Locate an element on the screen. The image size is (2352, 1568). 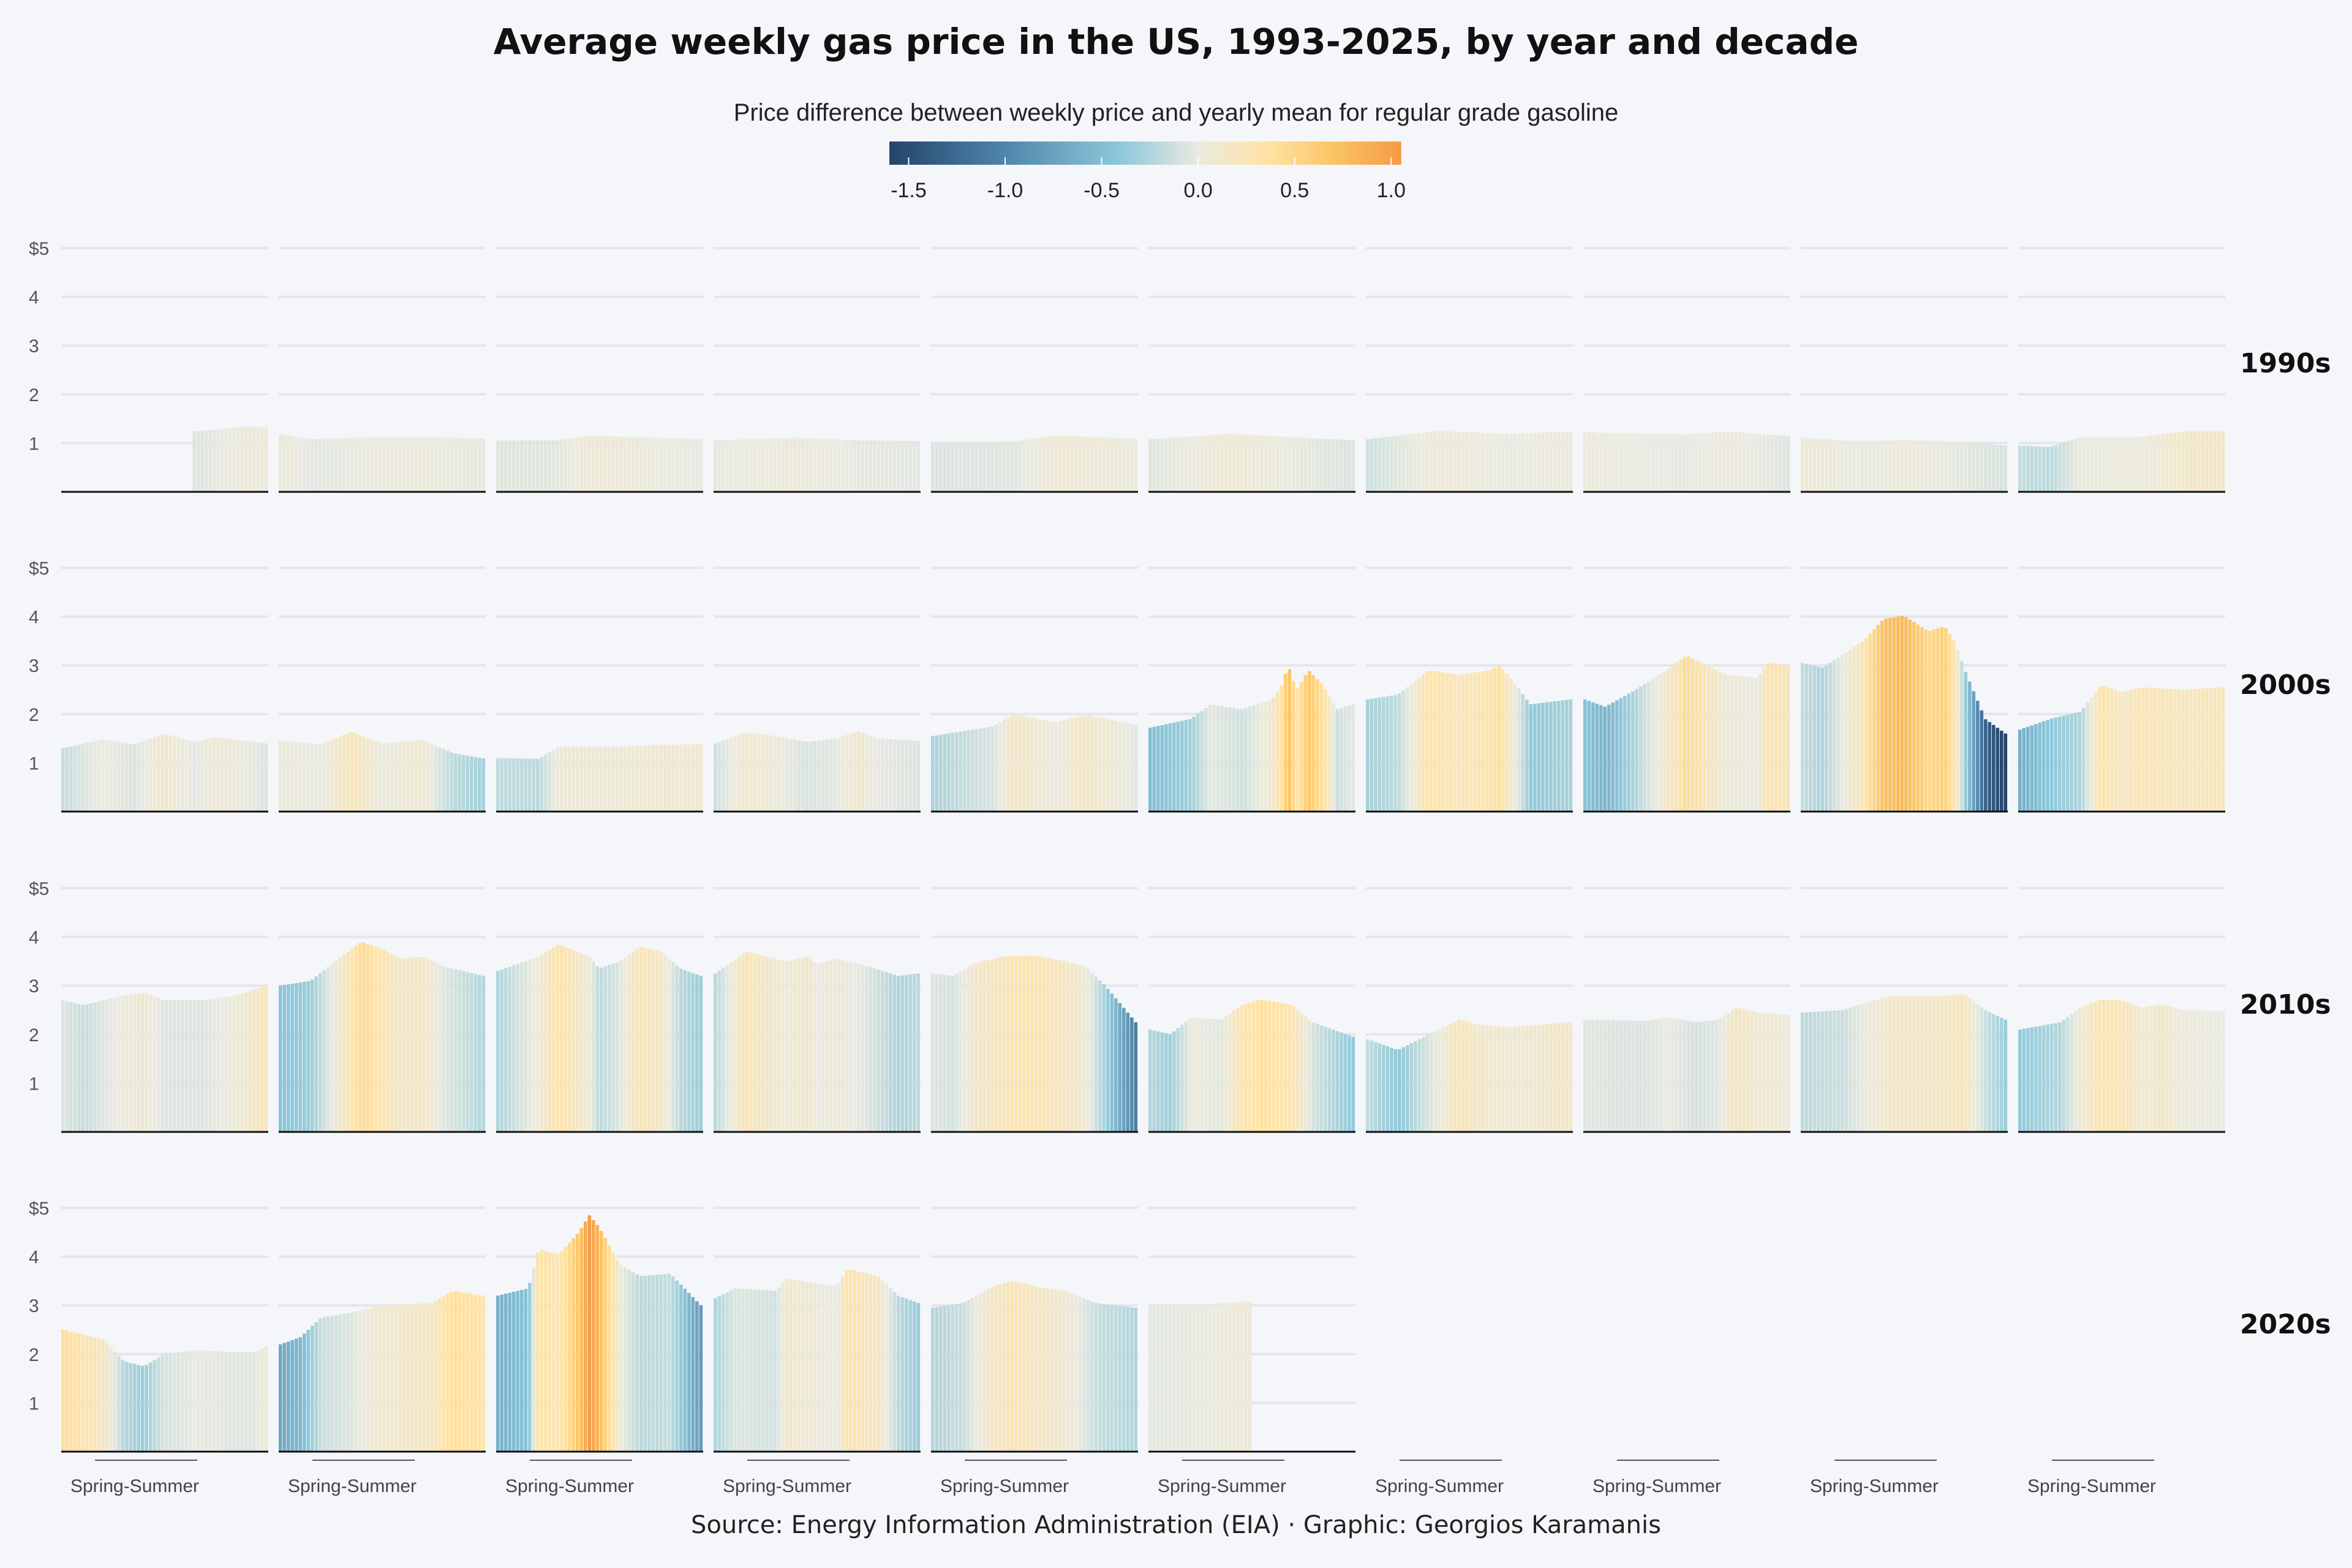
legend-tick-label: -1.0 is located at coordinates (1005, 190).